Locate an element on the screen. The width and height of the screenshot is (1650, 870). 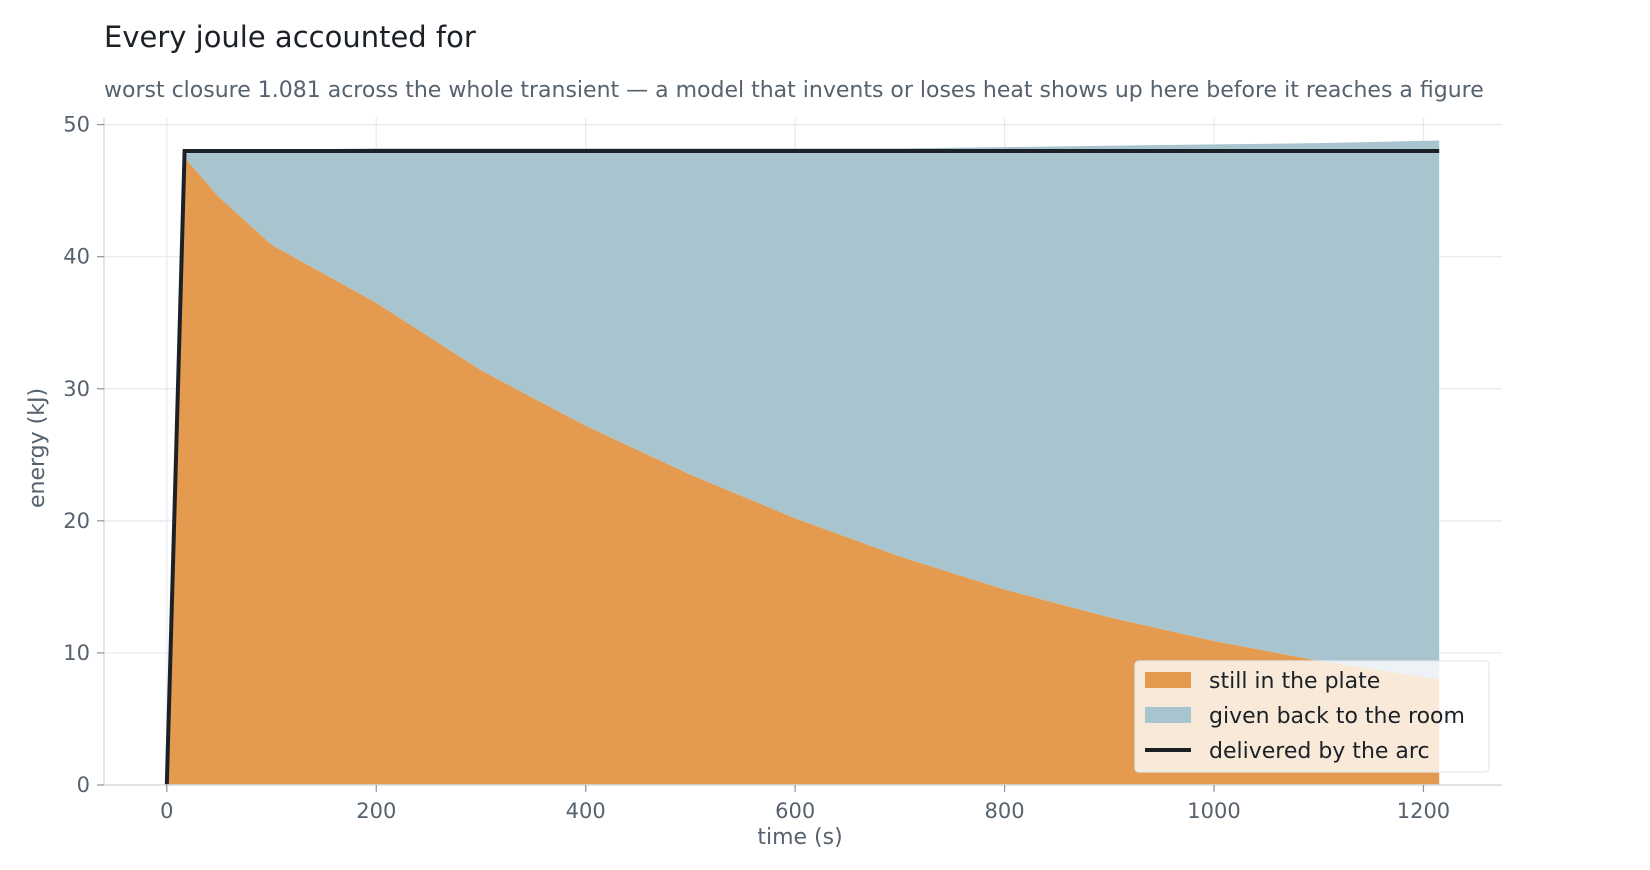
y-tick-label: 40 is located at coordinates (76, 257).